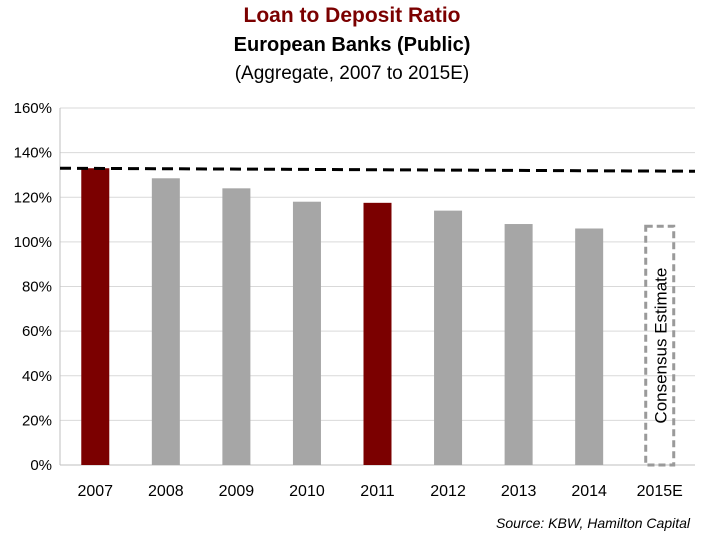 The image size is (704, 538). I want to click on bar-2010, so click(306, 333).